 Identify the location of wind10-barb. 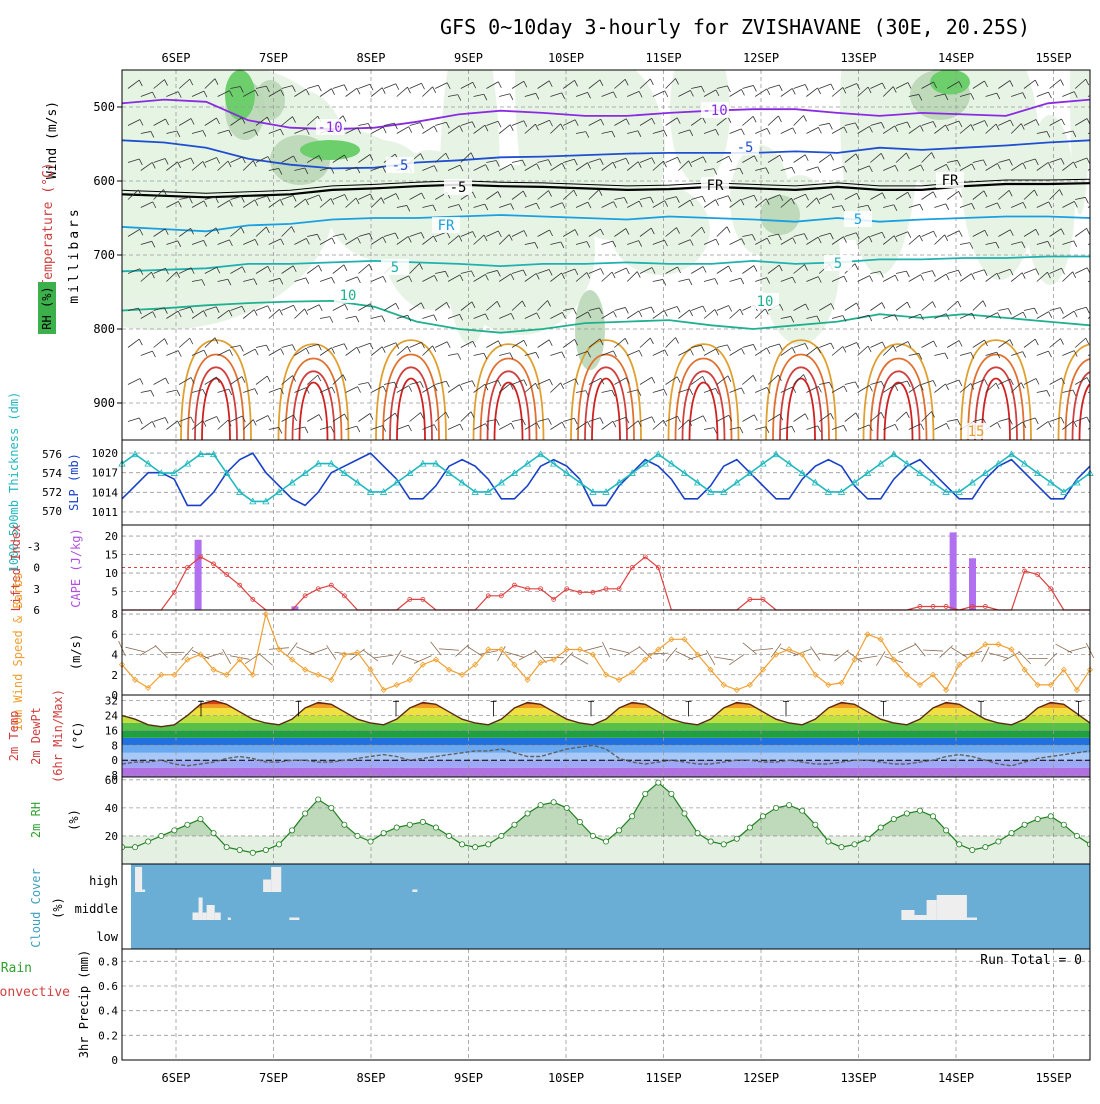
(880, 658).